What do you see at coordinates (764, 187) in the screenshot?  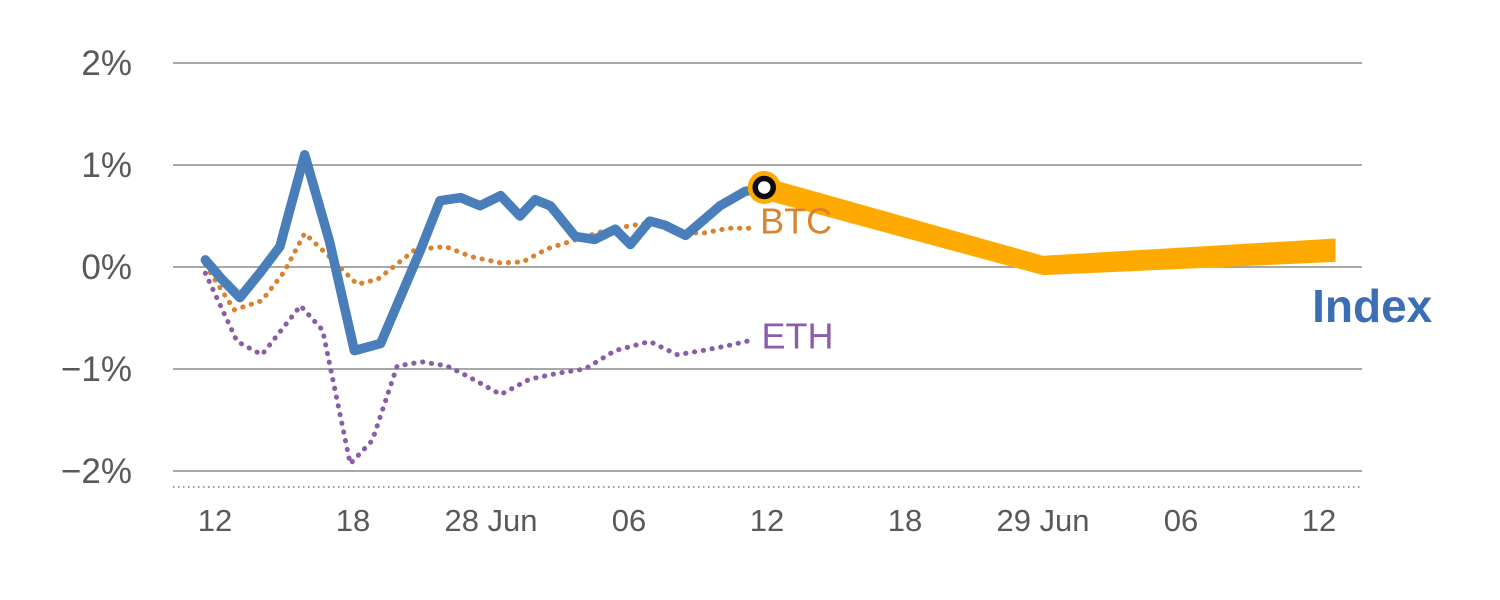 I see `forecast-start-marker` at bounding box center [764, 187].